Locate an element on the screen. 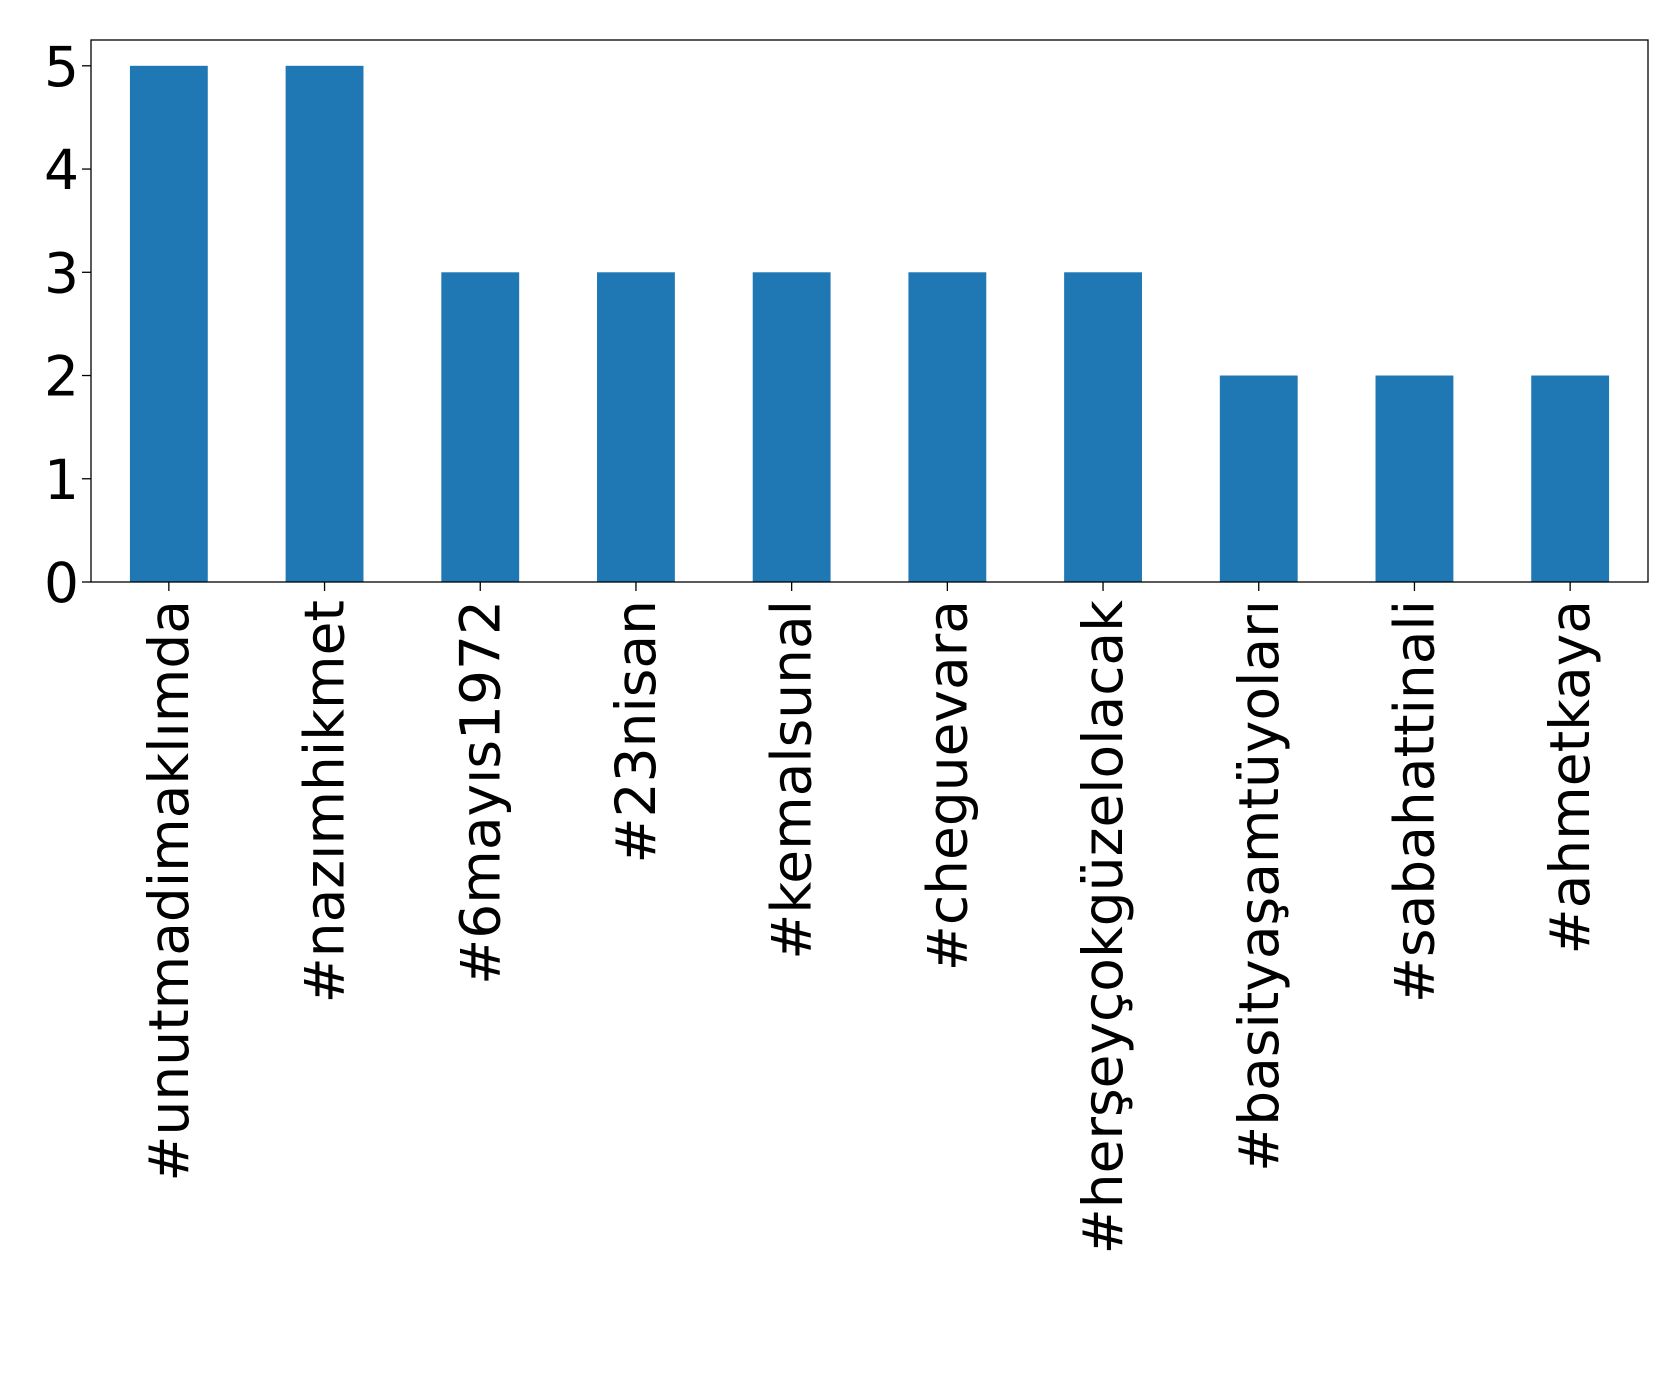 The image size is (1679, 1377). x-tick-label-3: #23nisan is located at coordinates (636, 731).